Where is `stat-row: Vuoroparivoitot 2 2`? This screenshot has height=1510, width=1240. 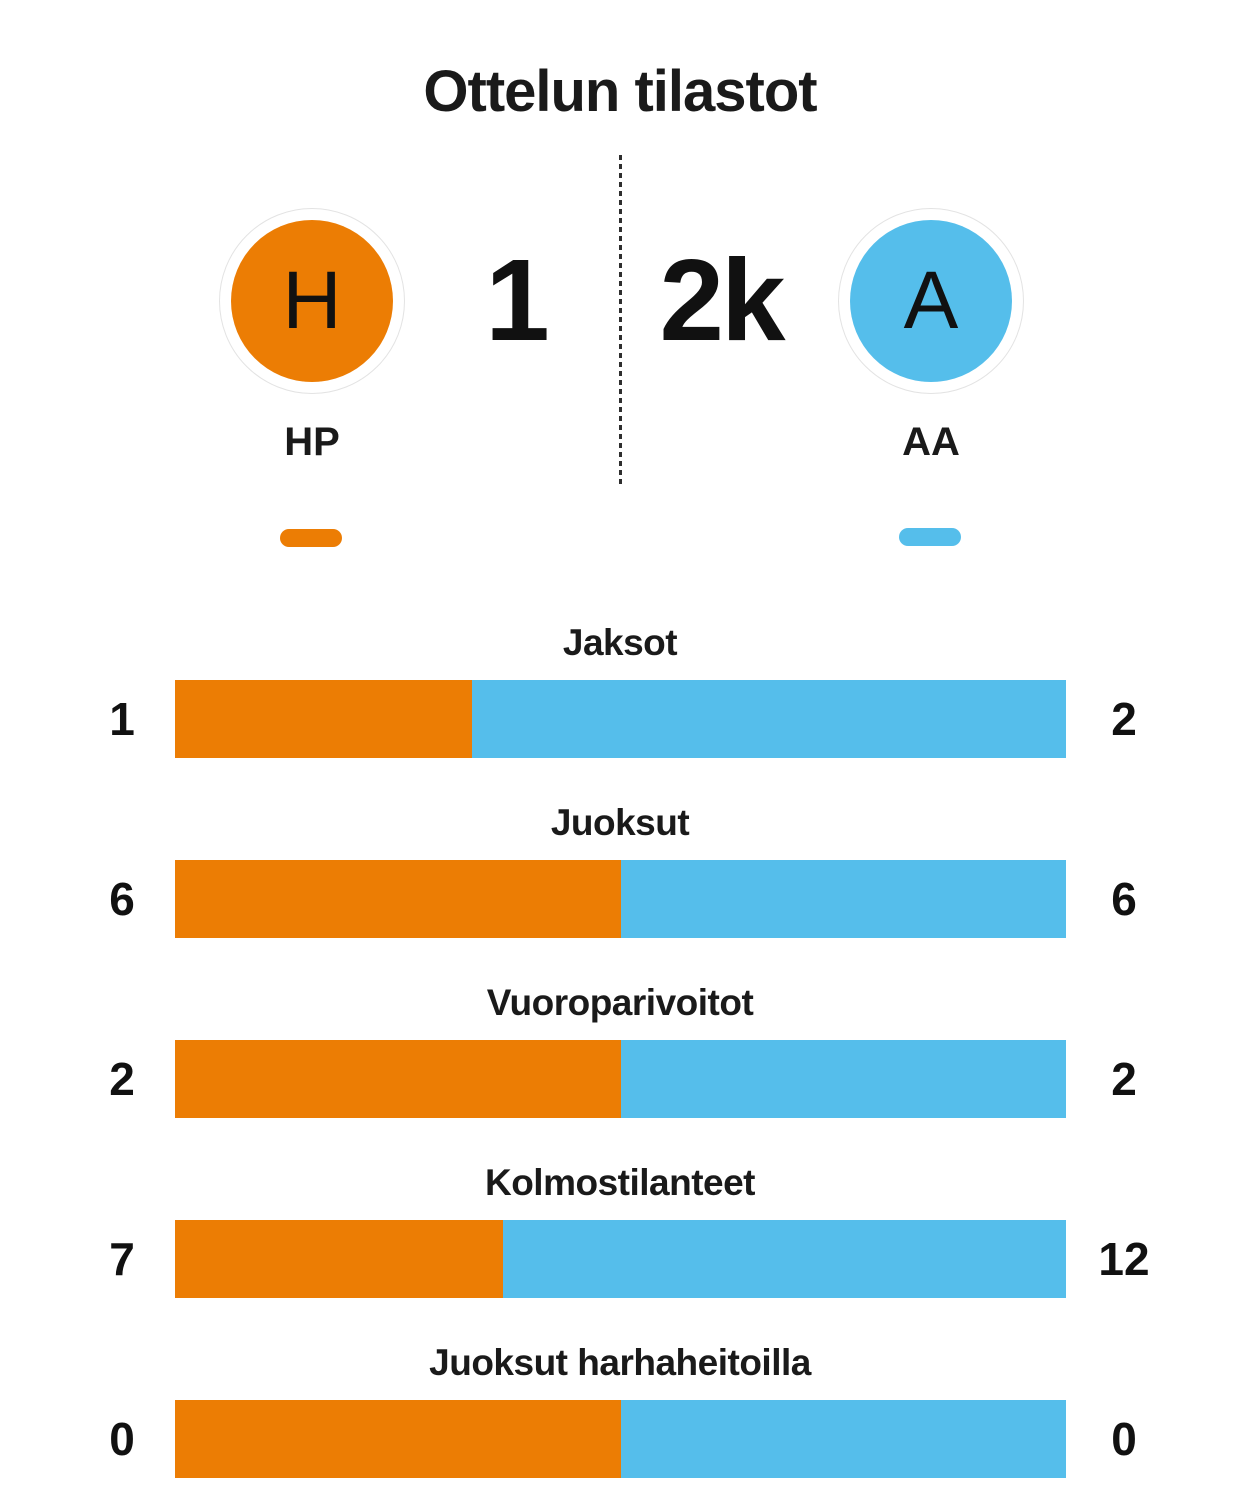 stat-row: Vuoroparivoitot 2 2 is located at coordinates (620, 1060).